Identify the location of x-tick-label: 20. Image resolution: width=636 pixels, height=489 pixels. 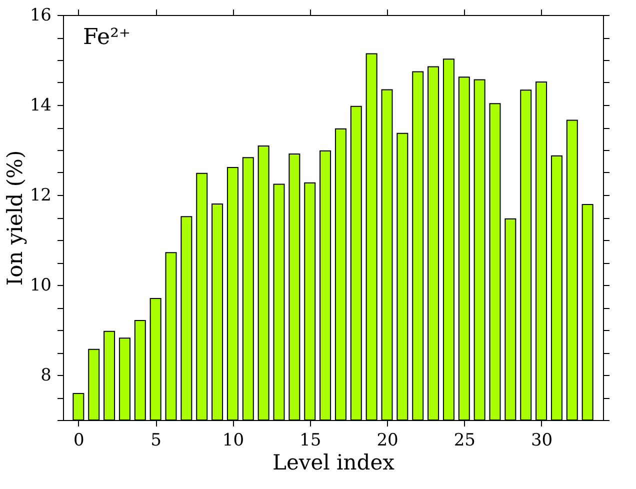
(387, 440).